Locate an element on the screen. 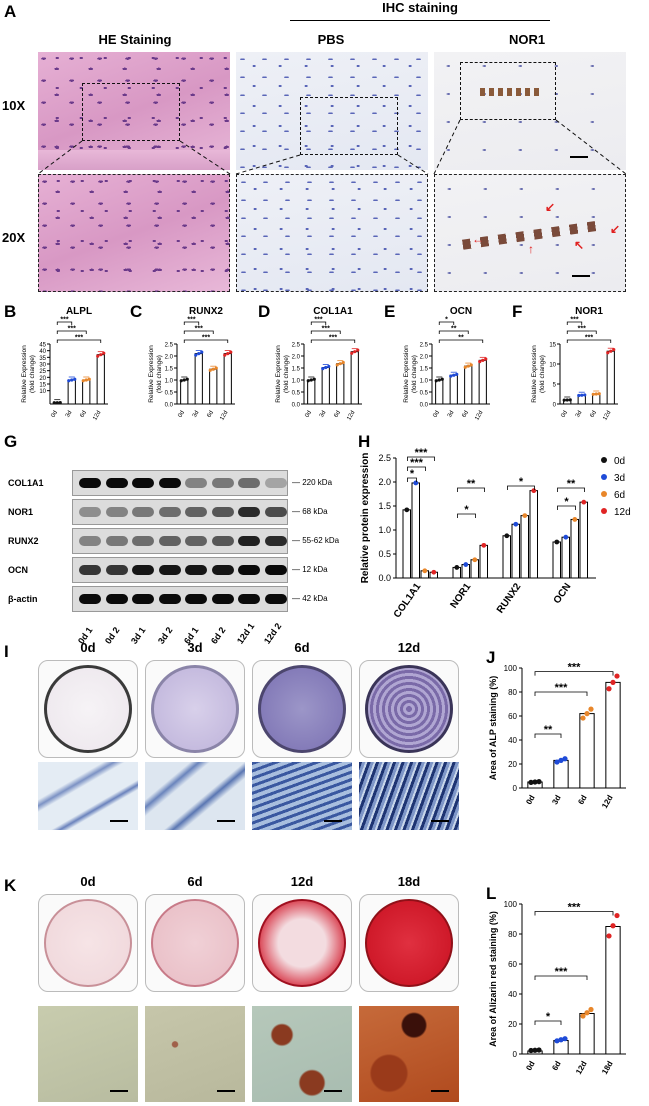  y-tick-label: 0.5 is located at coordinates (296, 394).